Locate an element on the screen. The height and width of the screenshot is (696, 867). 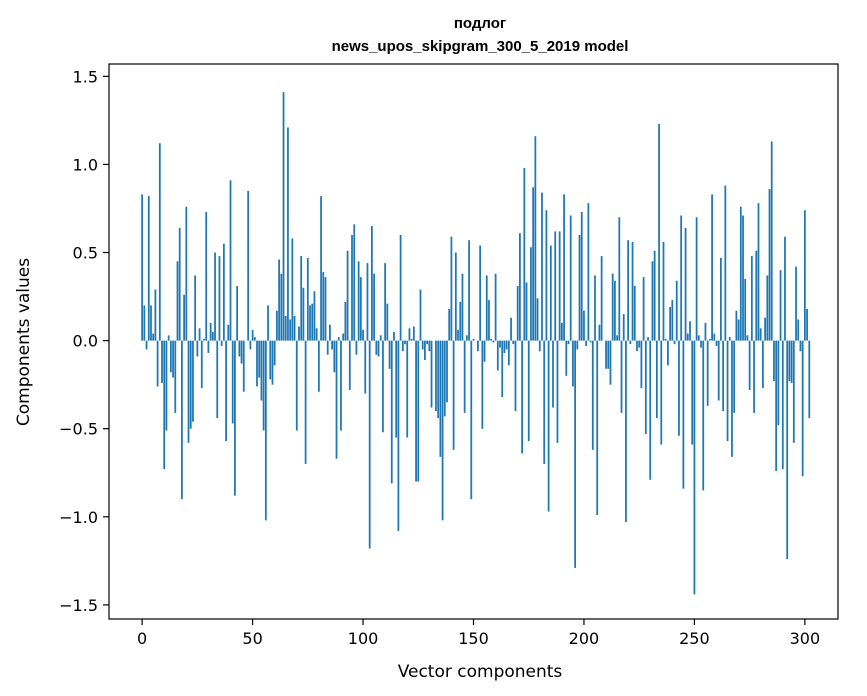
x-tick-label: 250 is located at coordinates (694, 638).